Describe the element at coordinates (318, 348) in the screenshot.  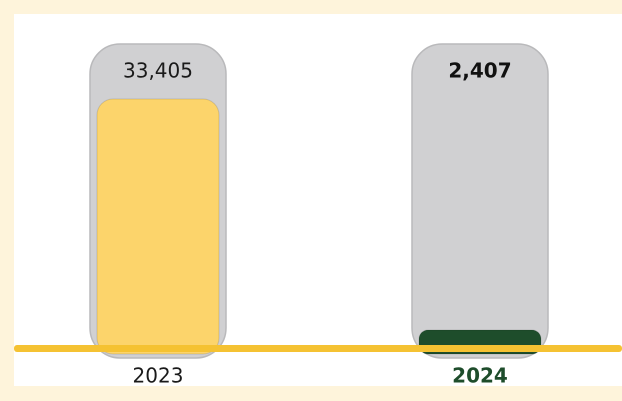
I see `baseline` at that location.